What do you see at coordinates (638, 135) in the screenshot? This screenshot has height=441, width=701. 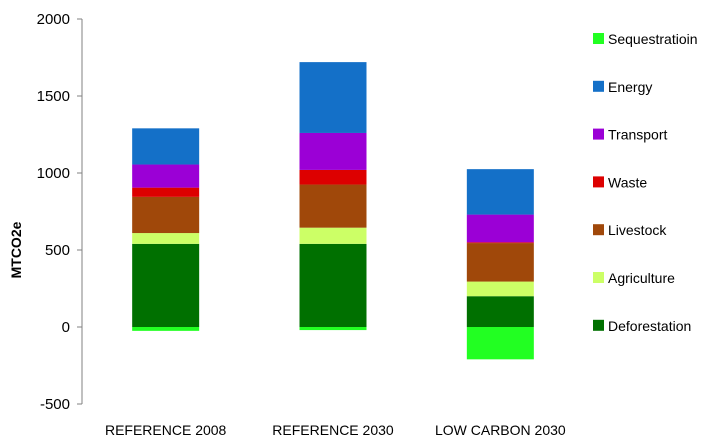 I see `legend-label: Transport` at bounding box center [638, 135].